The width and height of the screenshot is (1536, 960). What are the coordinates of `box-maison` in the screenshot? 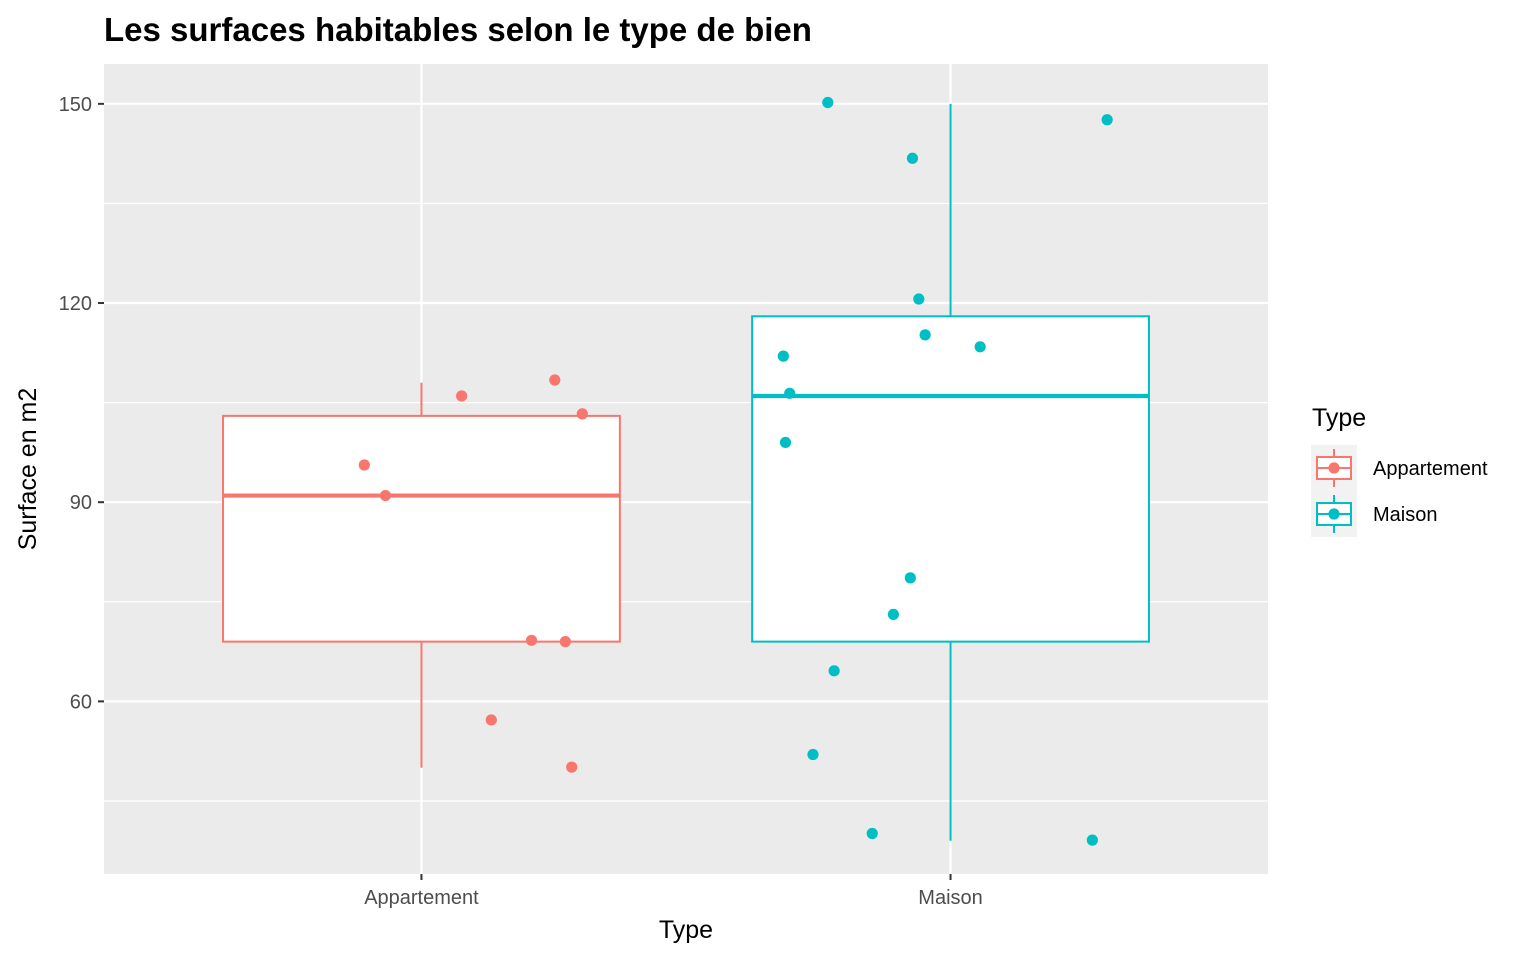 It's located at (950, 479).